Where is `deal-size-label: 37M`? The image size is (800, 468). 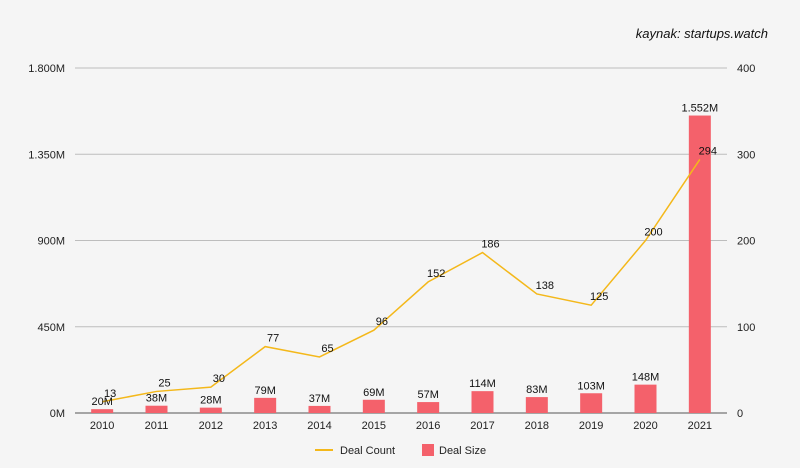
deal-size-label: 37M is located at coordinates (319, 399).